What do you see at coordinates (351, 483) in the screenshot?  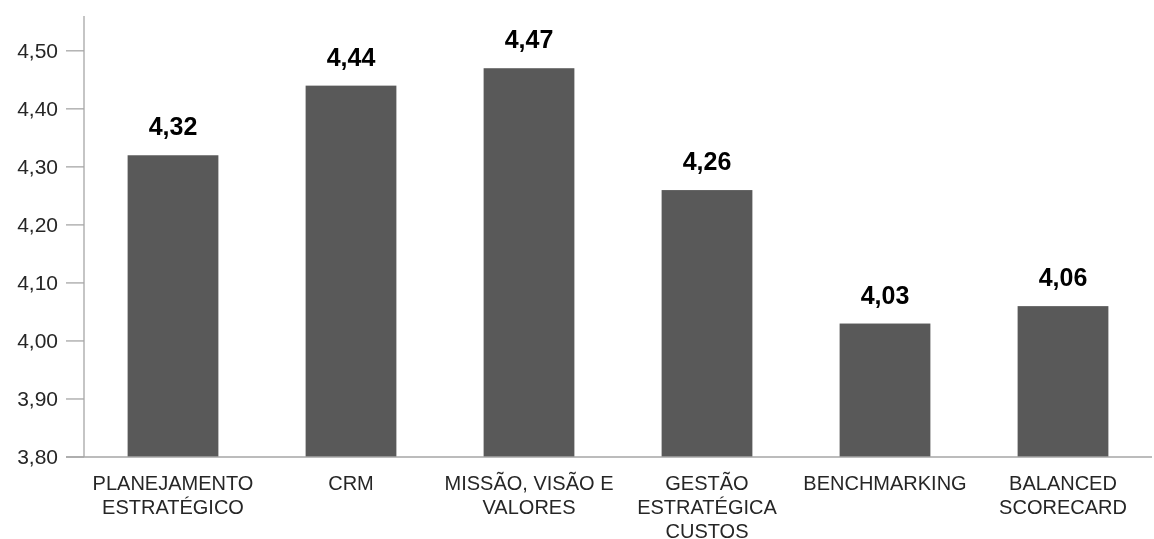 I see `x-tick-label: CRM` at bounding box center [351, 483].